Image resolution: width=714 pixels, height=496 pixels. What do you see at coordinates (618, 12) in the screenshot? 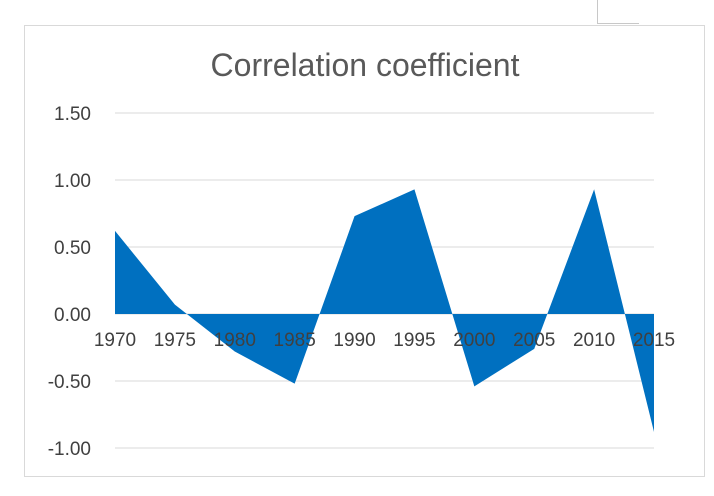
I see `window-corner-mark` at bounding box center [618, 12].